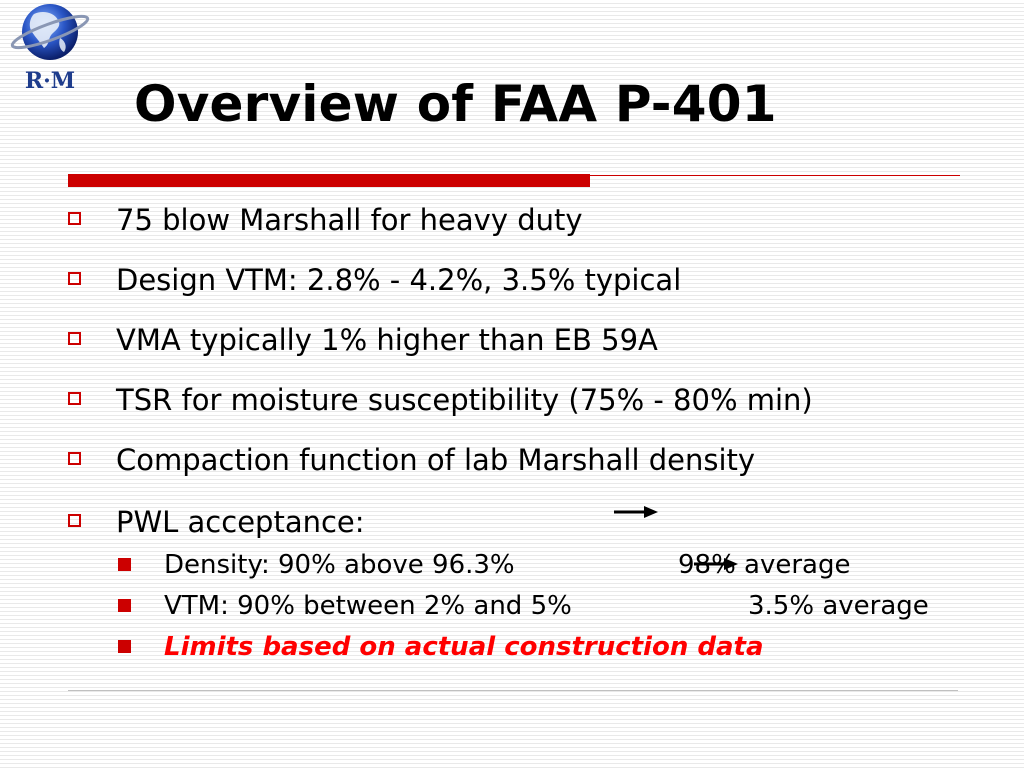  I want to click on sub-bullet-emphasis-label: Limits based on actual construction data, so click(464, 647).